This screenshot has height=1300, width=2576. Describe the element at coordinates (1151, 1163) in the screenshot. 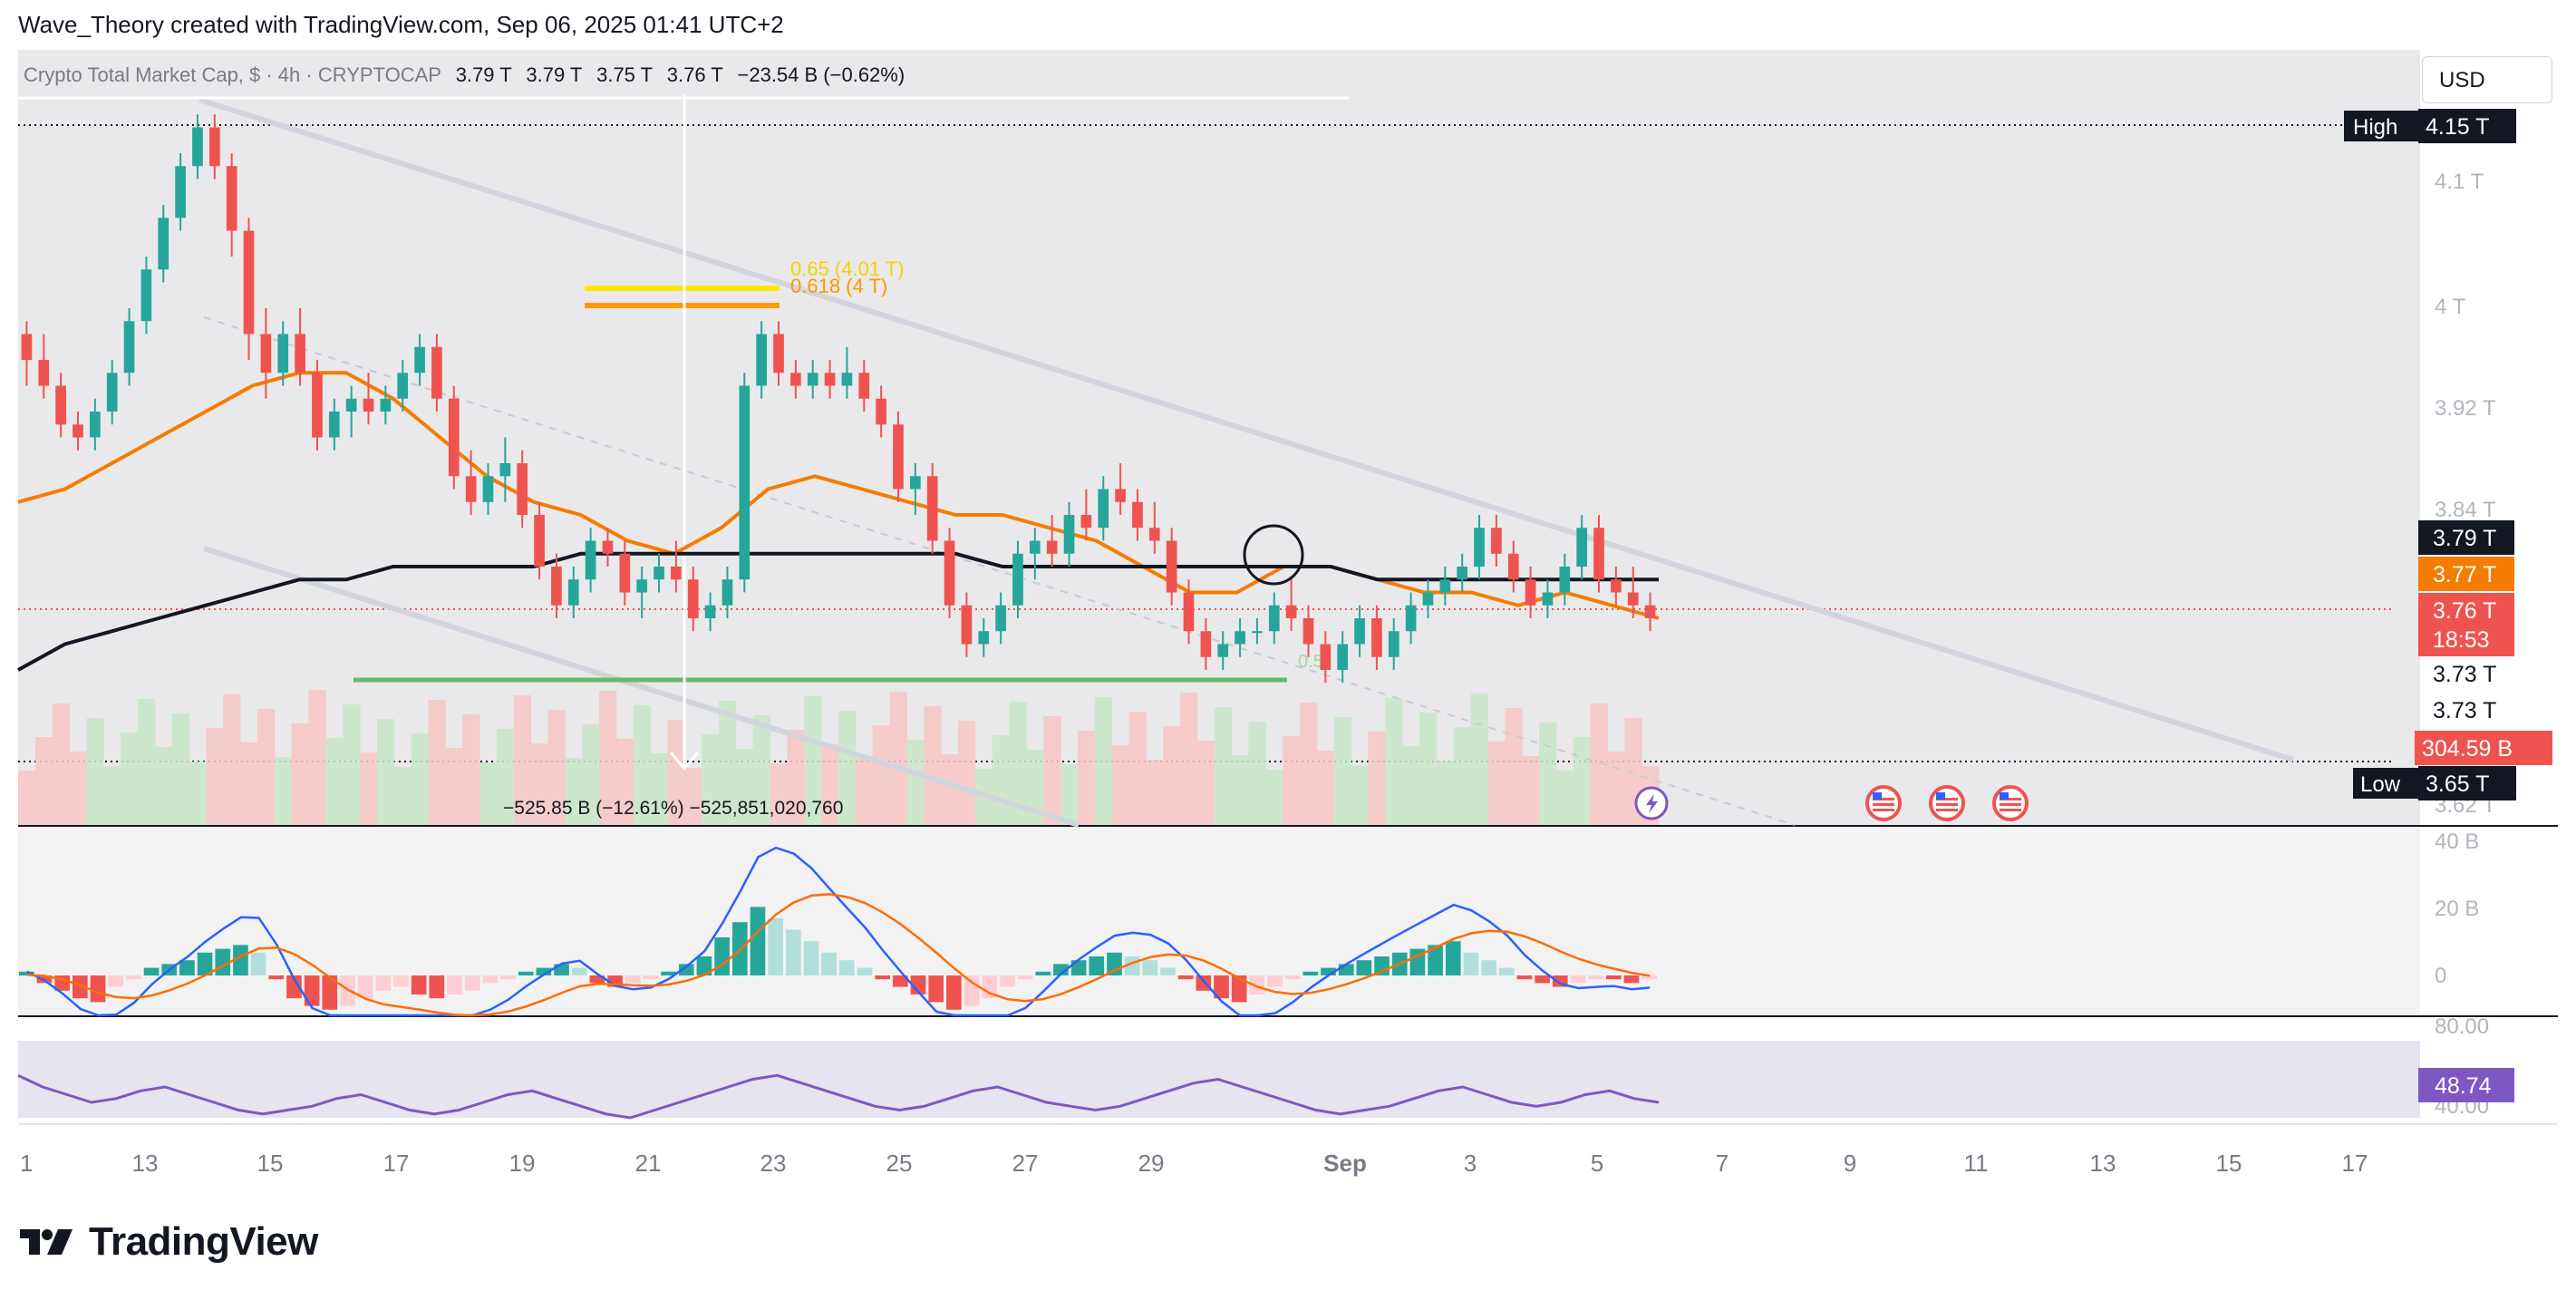

I see `time-tick-label: 29` at that location.